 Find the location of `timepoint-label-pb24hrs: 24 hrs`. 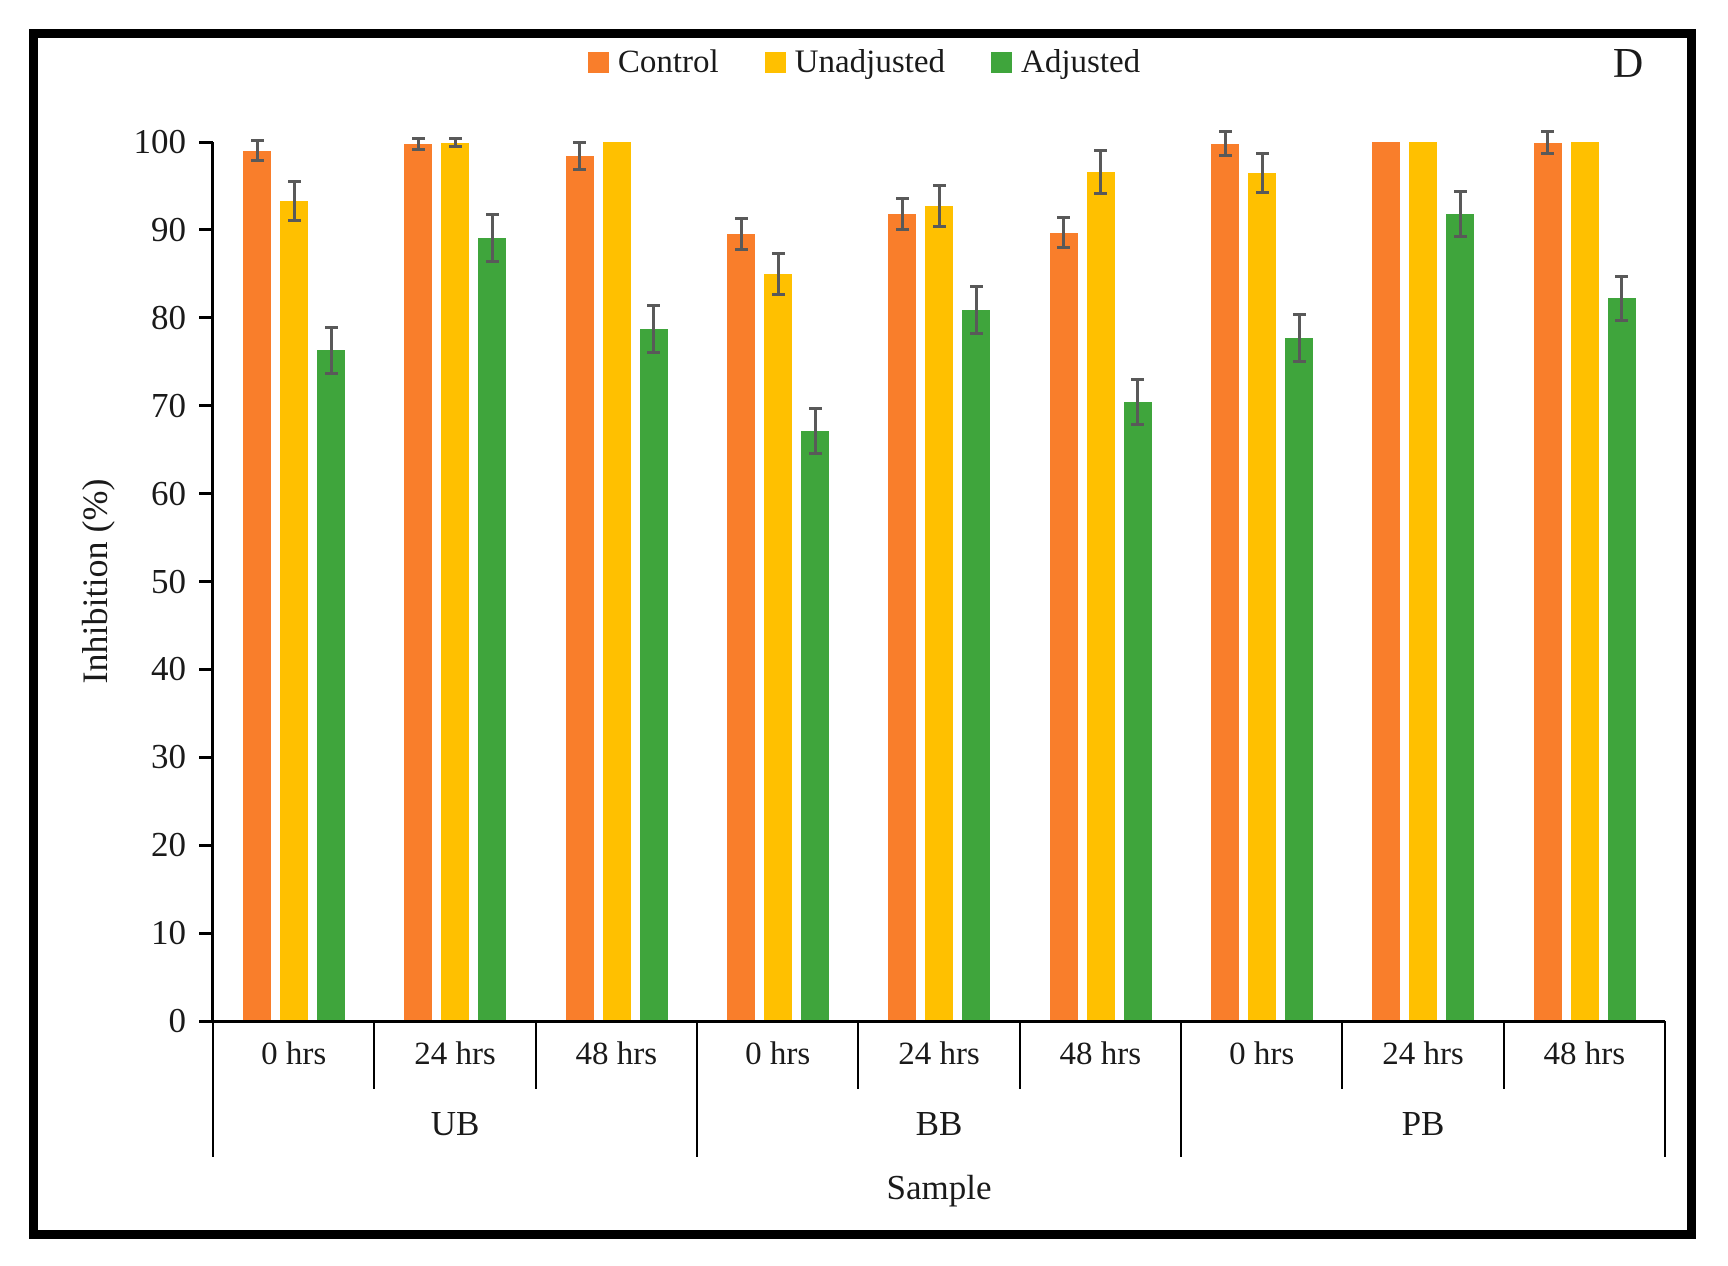

timepoint-label-pb24hrs: 24 hrs is located at coordinates (1423, 1053).